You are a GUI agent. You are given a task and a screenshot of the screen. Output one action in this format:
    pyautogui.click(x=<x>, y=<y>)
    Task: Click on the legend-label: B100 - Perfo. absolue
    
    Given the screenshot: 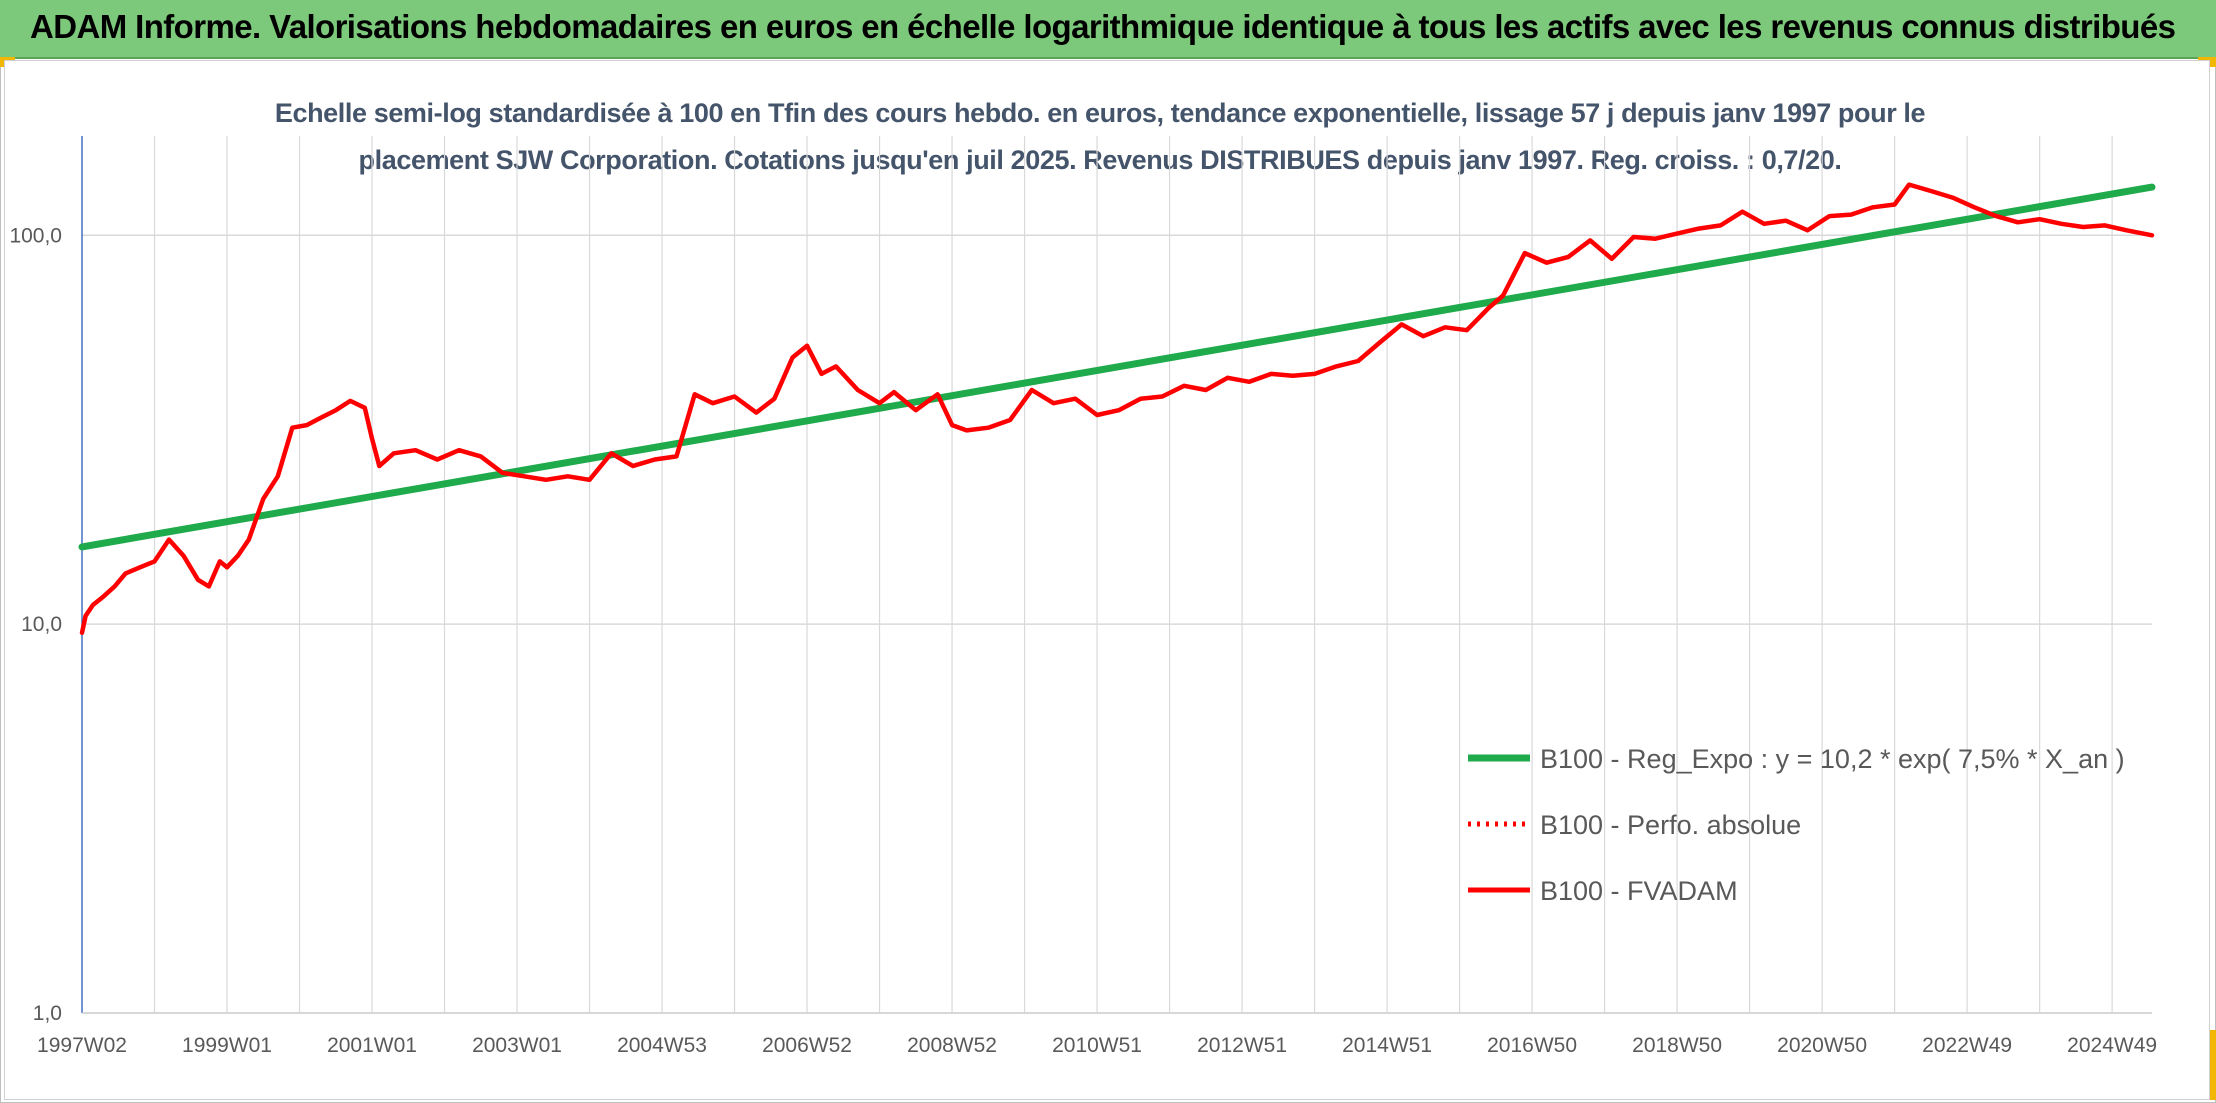 What is the action you would take?
    pyautogui.click(x=1670, y=825)
    